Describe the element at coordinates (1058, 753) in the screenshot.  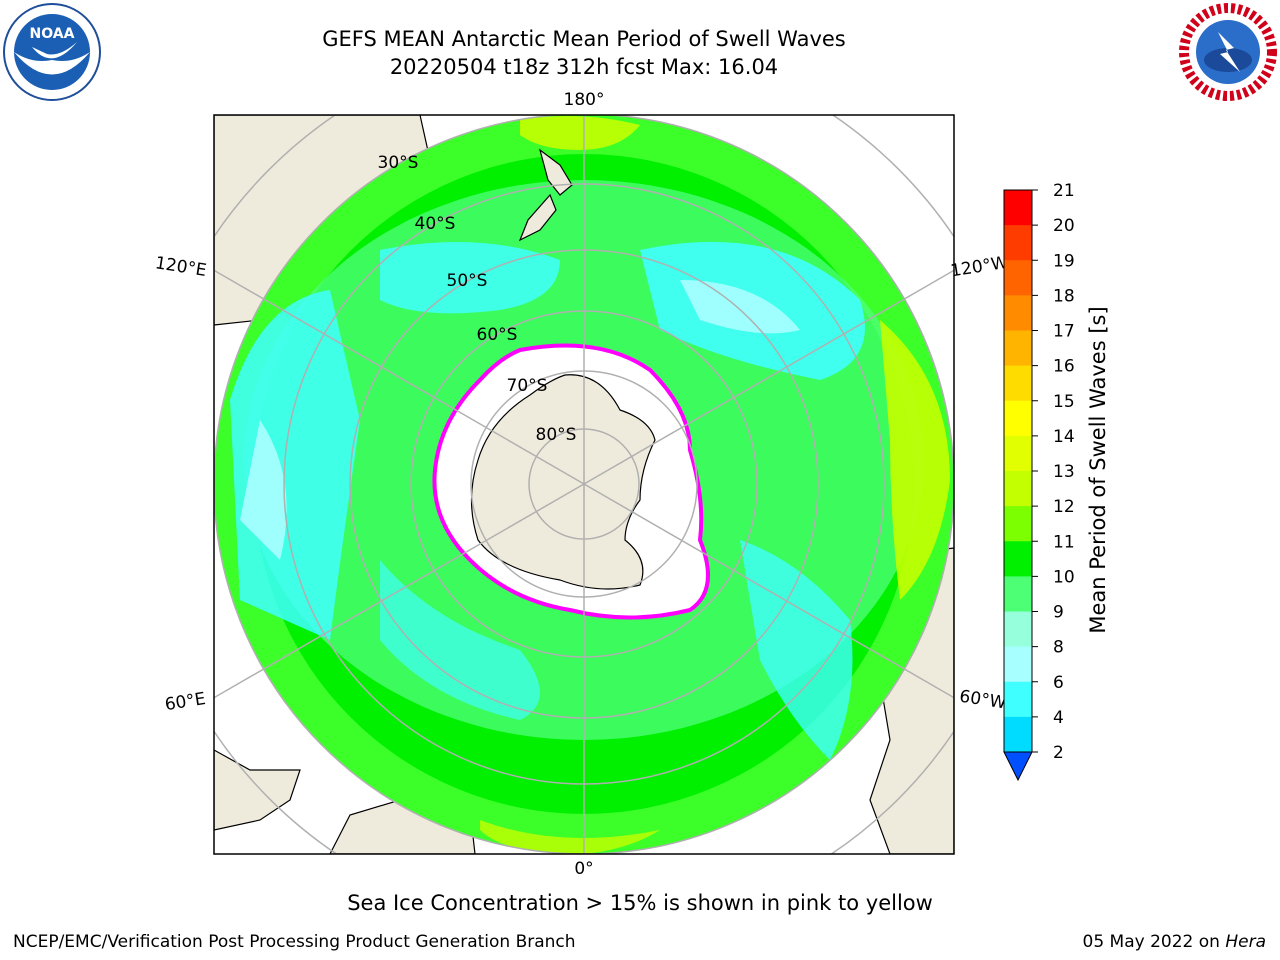
I see `colorbar-tick-label: 2` at that location.